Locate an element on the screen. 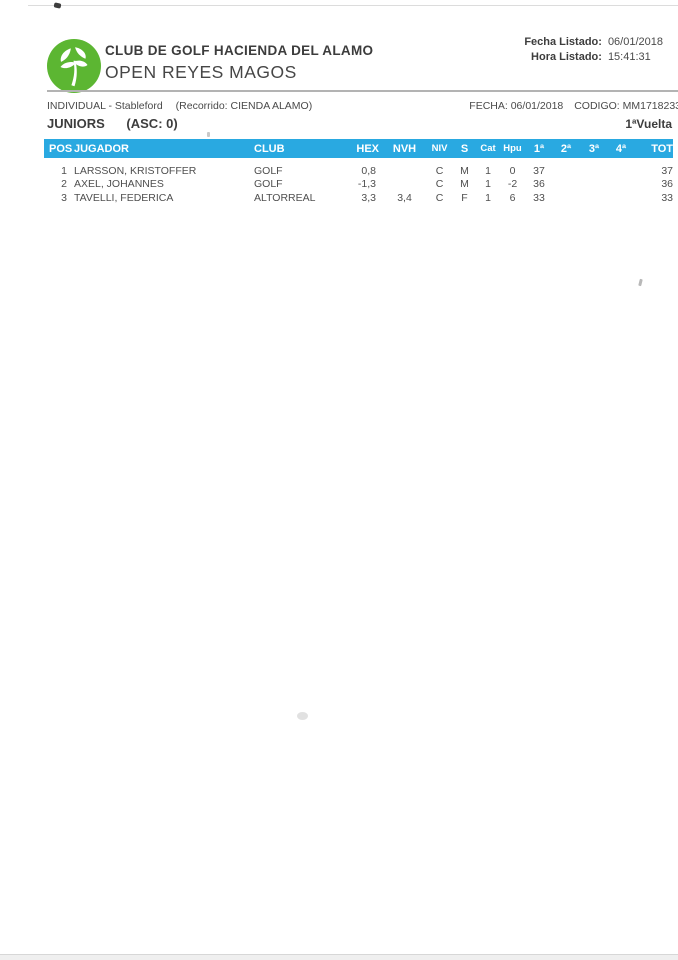 The width and height of the screenshot is (678, 960). cell-hex: 3,3 is located at coordinates (368, 197).